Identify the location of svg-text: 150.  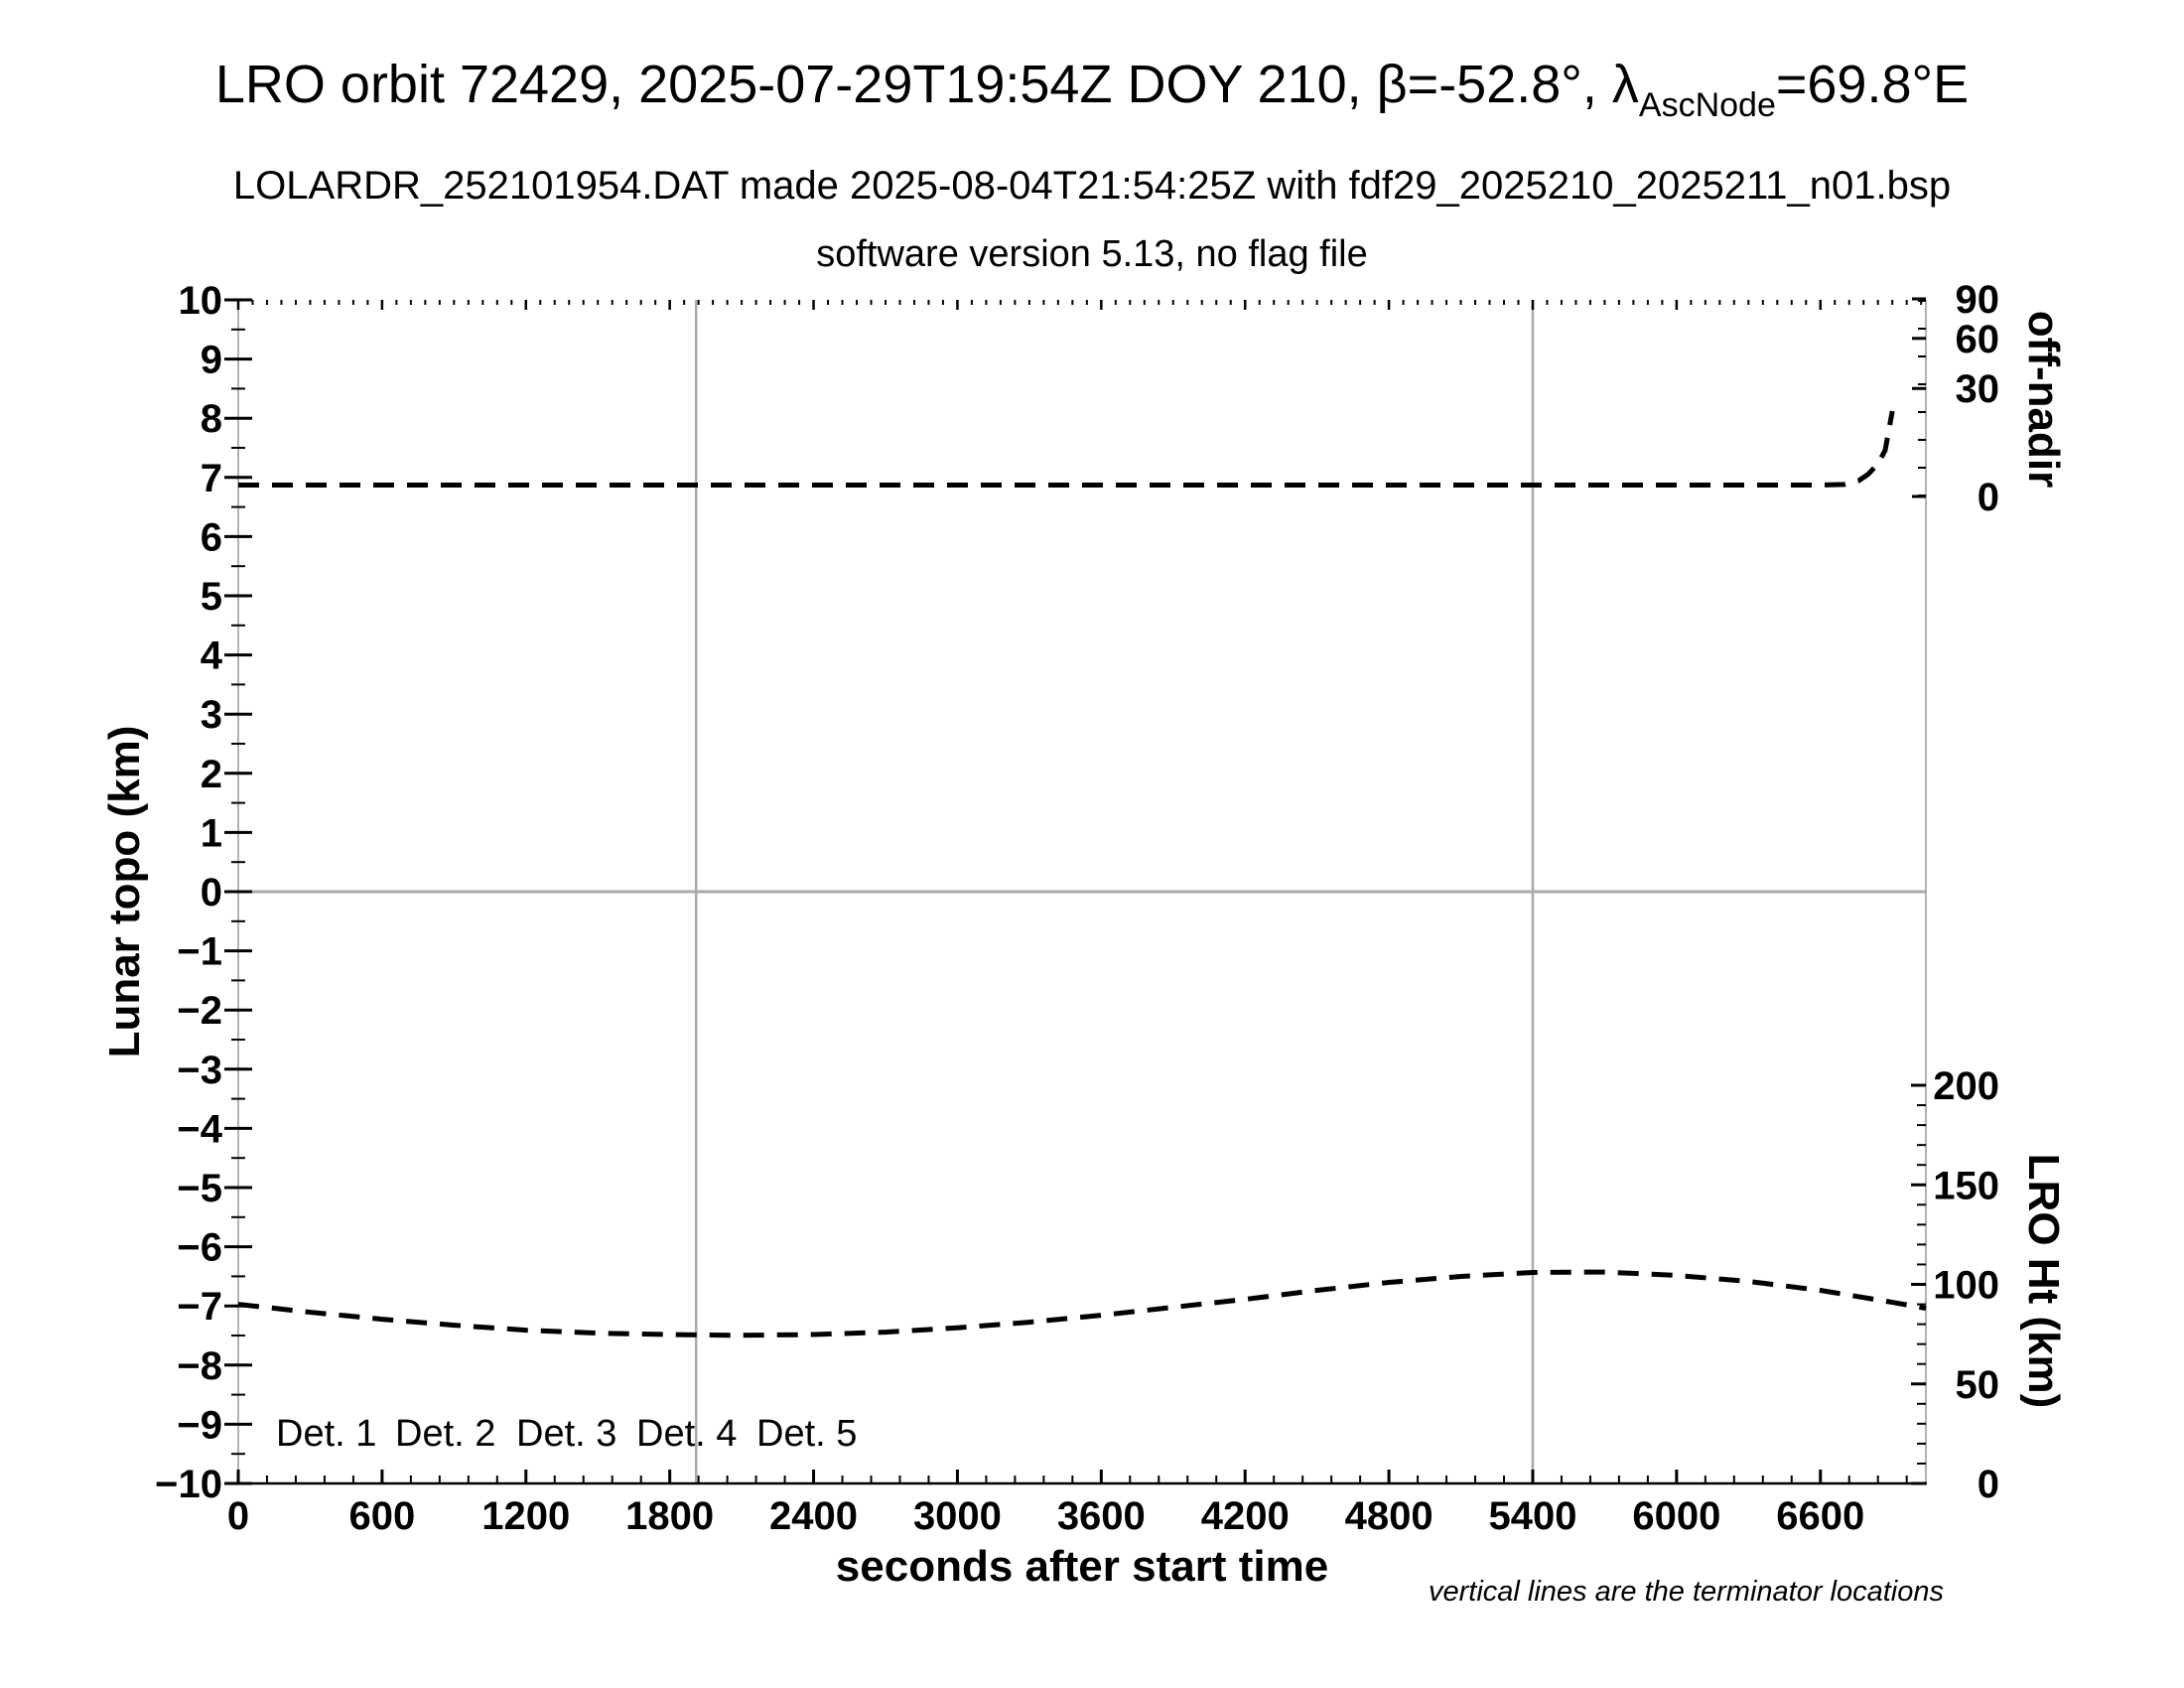
(1966, 1185).